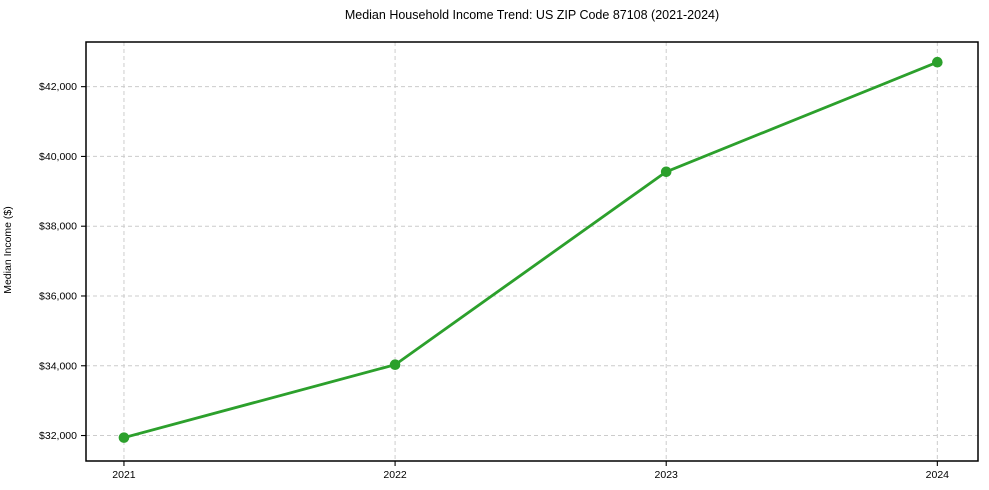 The height and width of the screenshot is (490, 989). What do you see at coordinates (58, 296) in the screenshot?
I see `y-tick-label: $36,000` at bounding box center [58, 296].